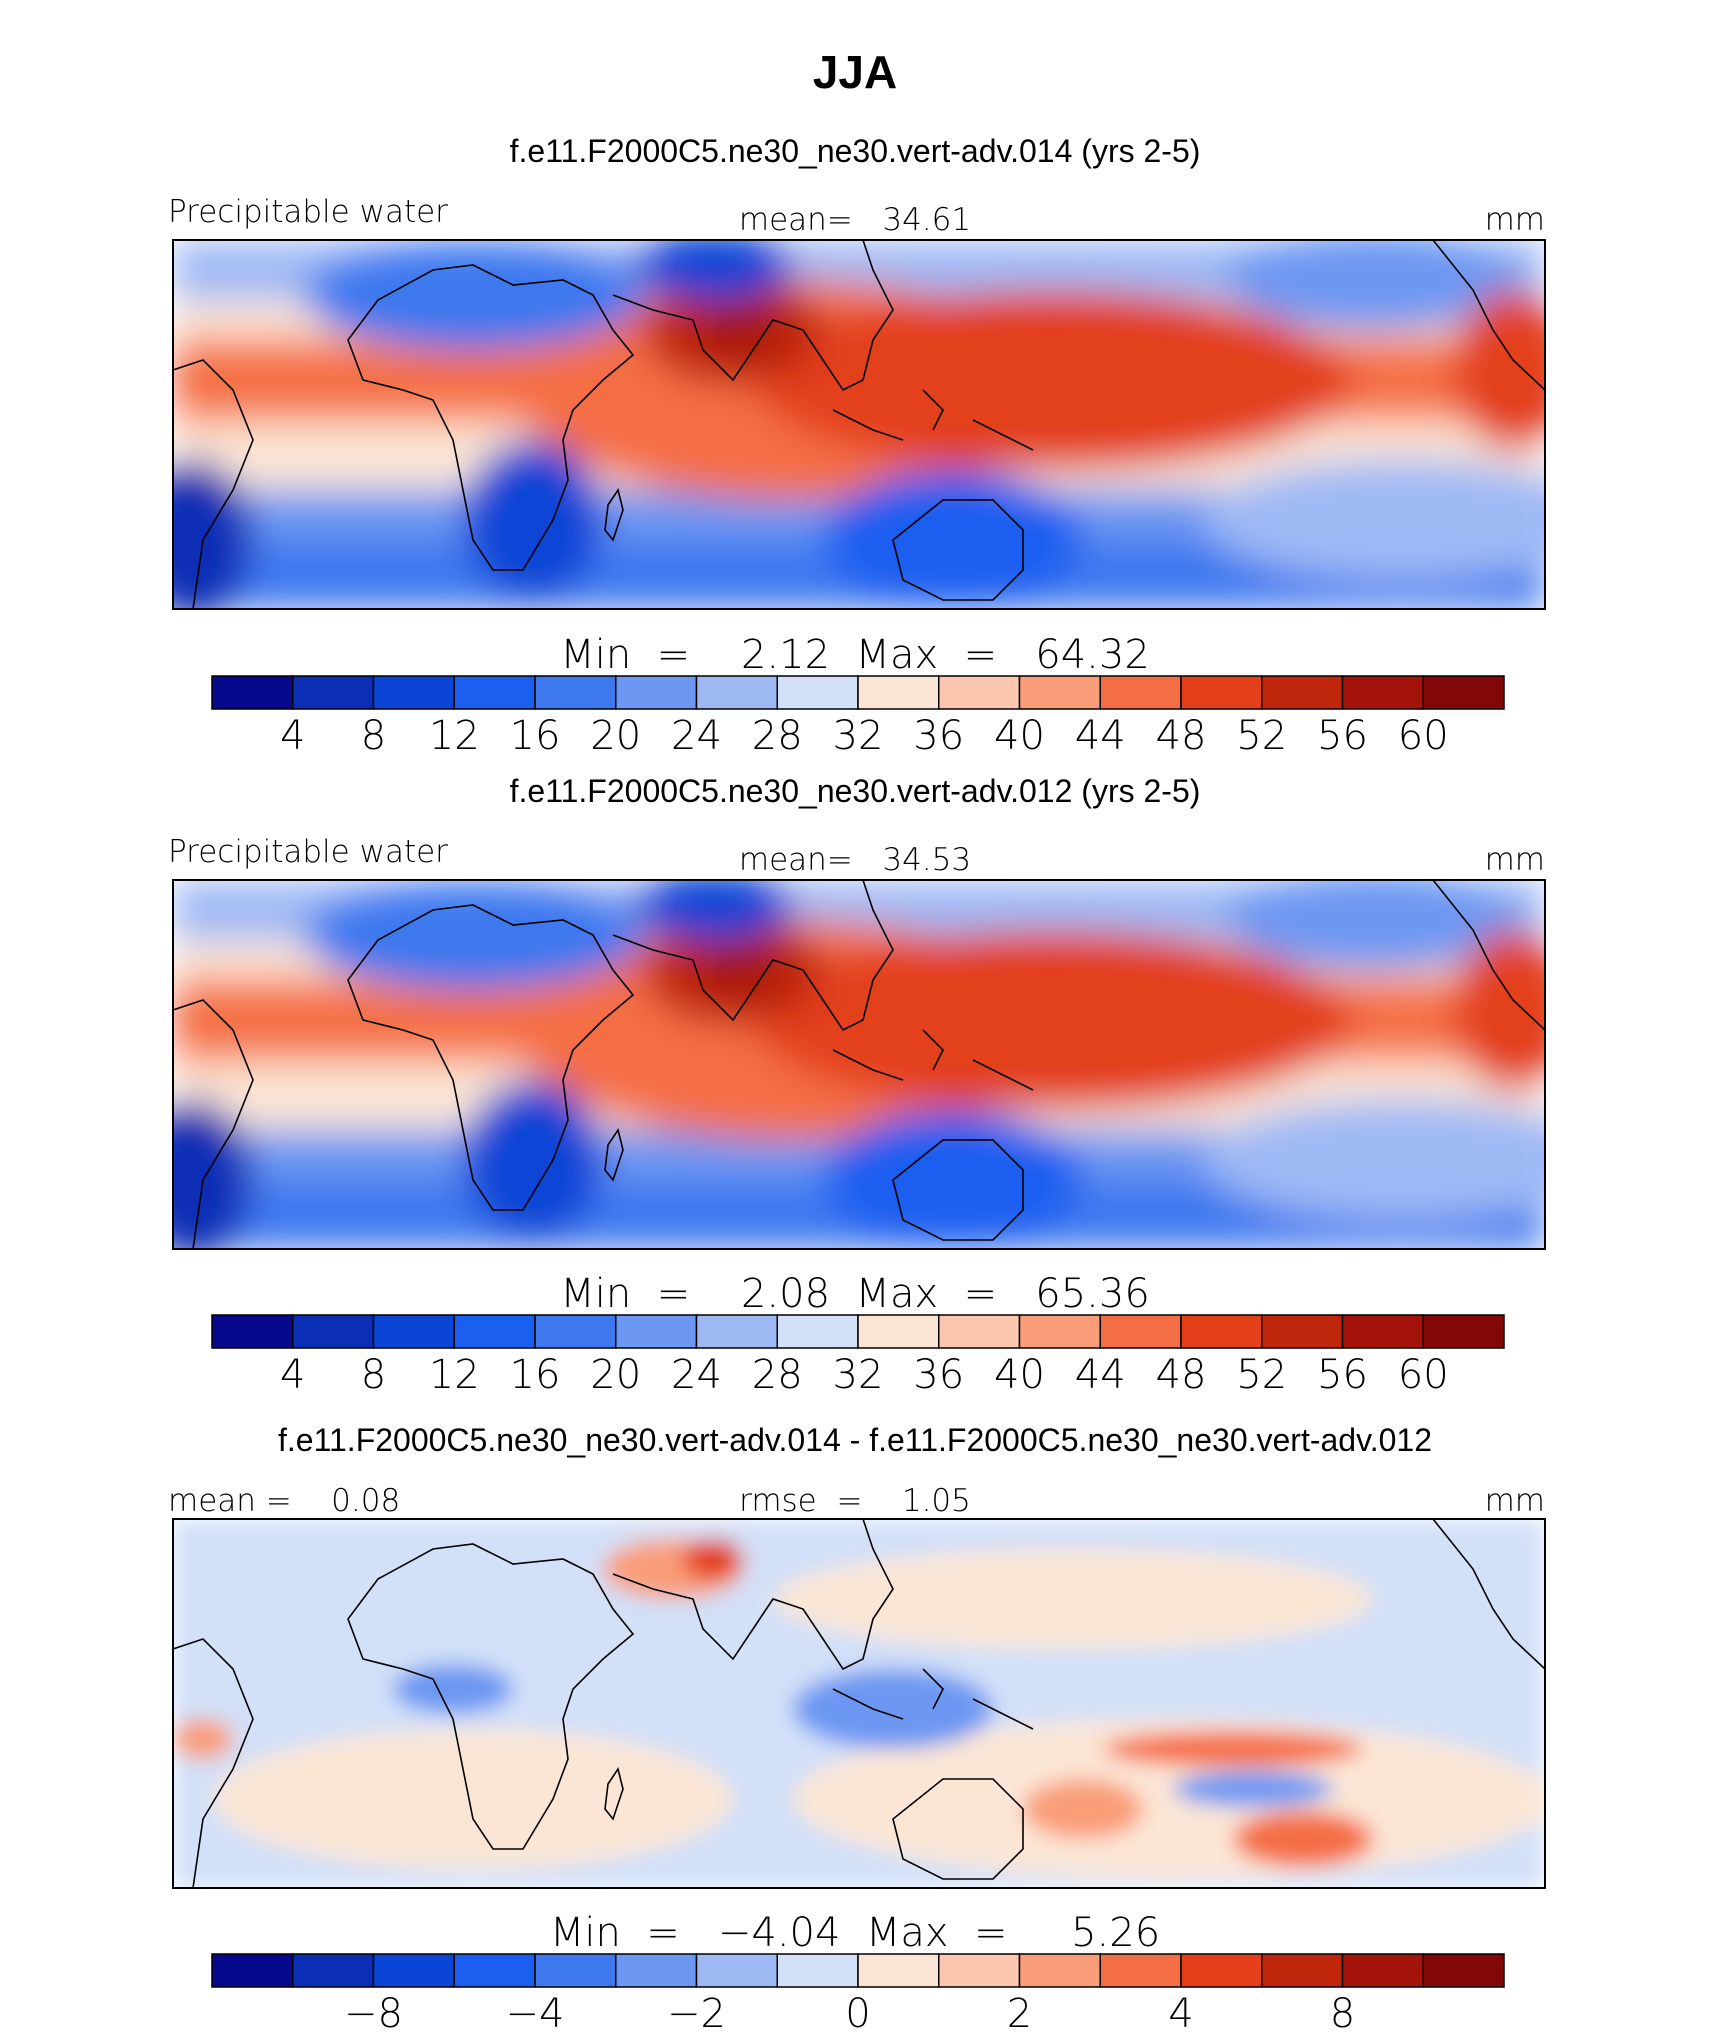 The height and width of the screenshot is (2042, 1710). Describe the element at coordinates (1515, 1501) in the screenshot. I see `panel-3-right-label: mm` at that location.